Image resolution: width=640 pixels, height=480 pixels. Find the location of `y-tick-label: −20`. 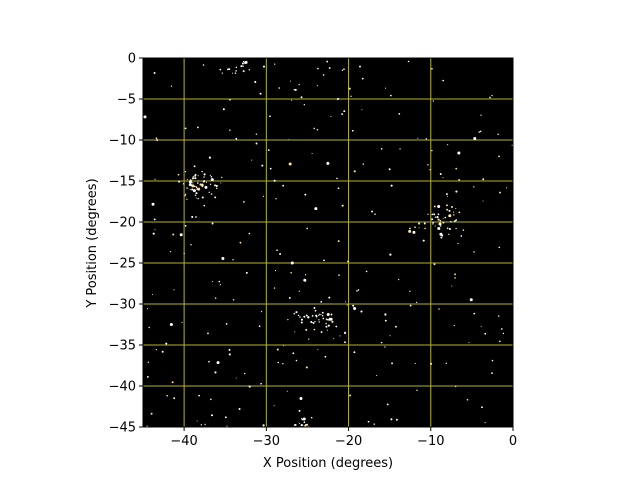

y-tick-label: −20 is located at coordinates (122, 223).